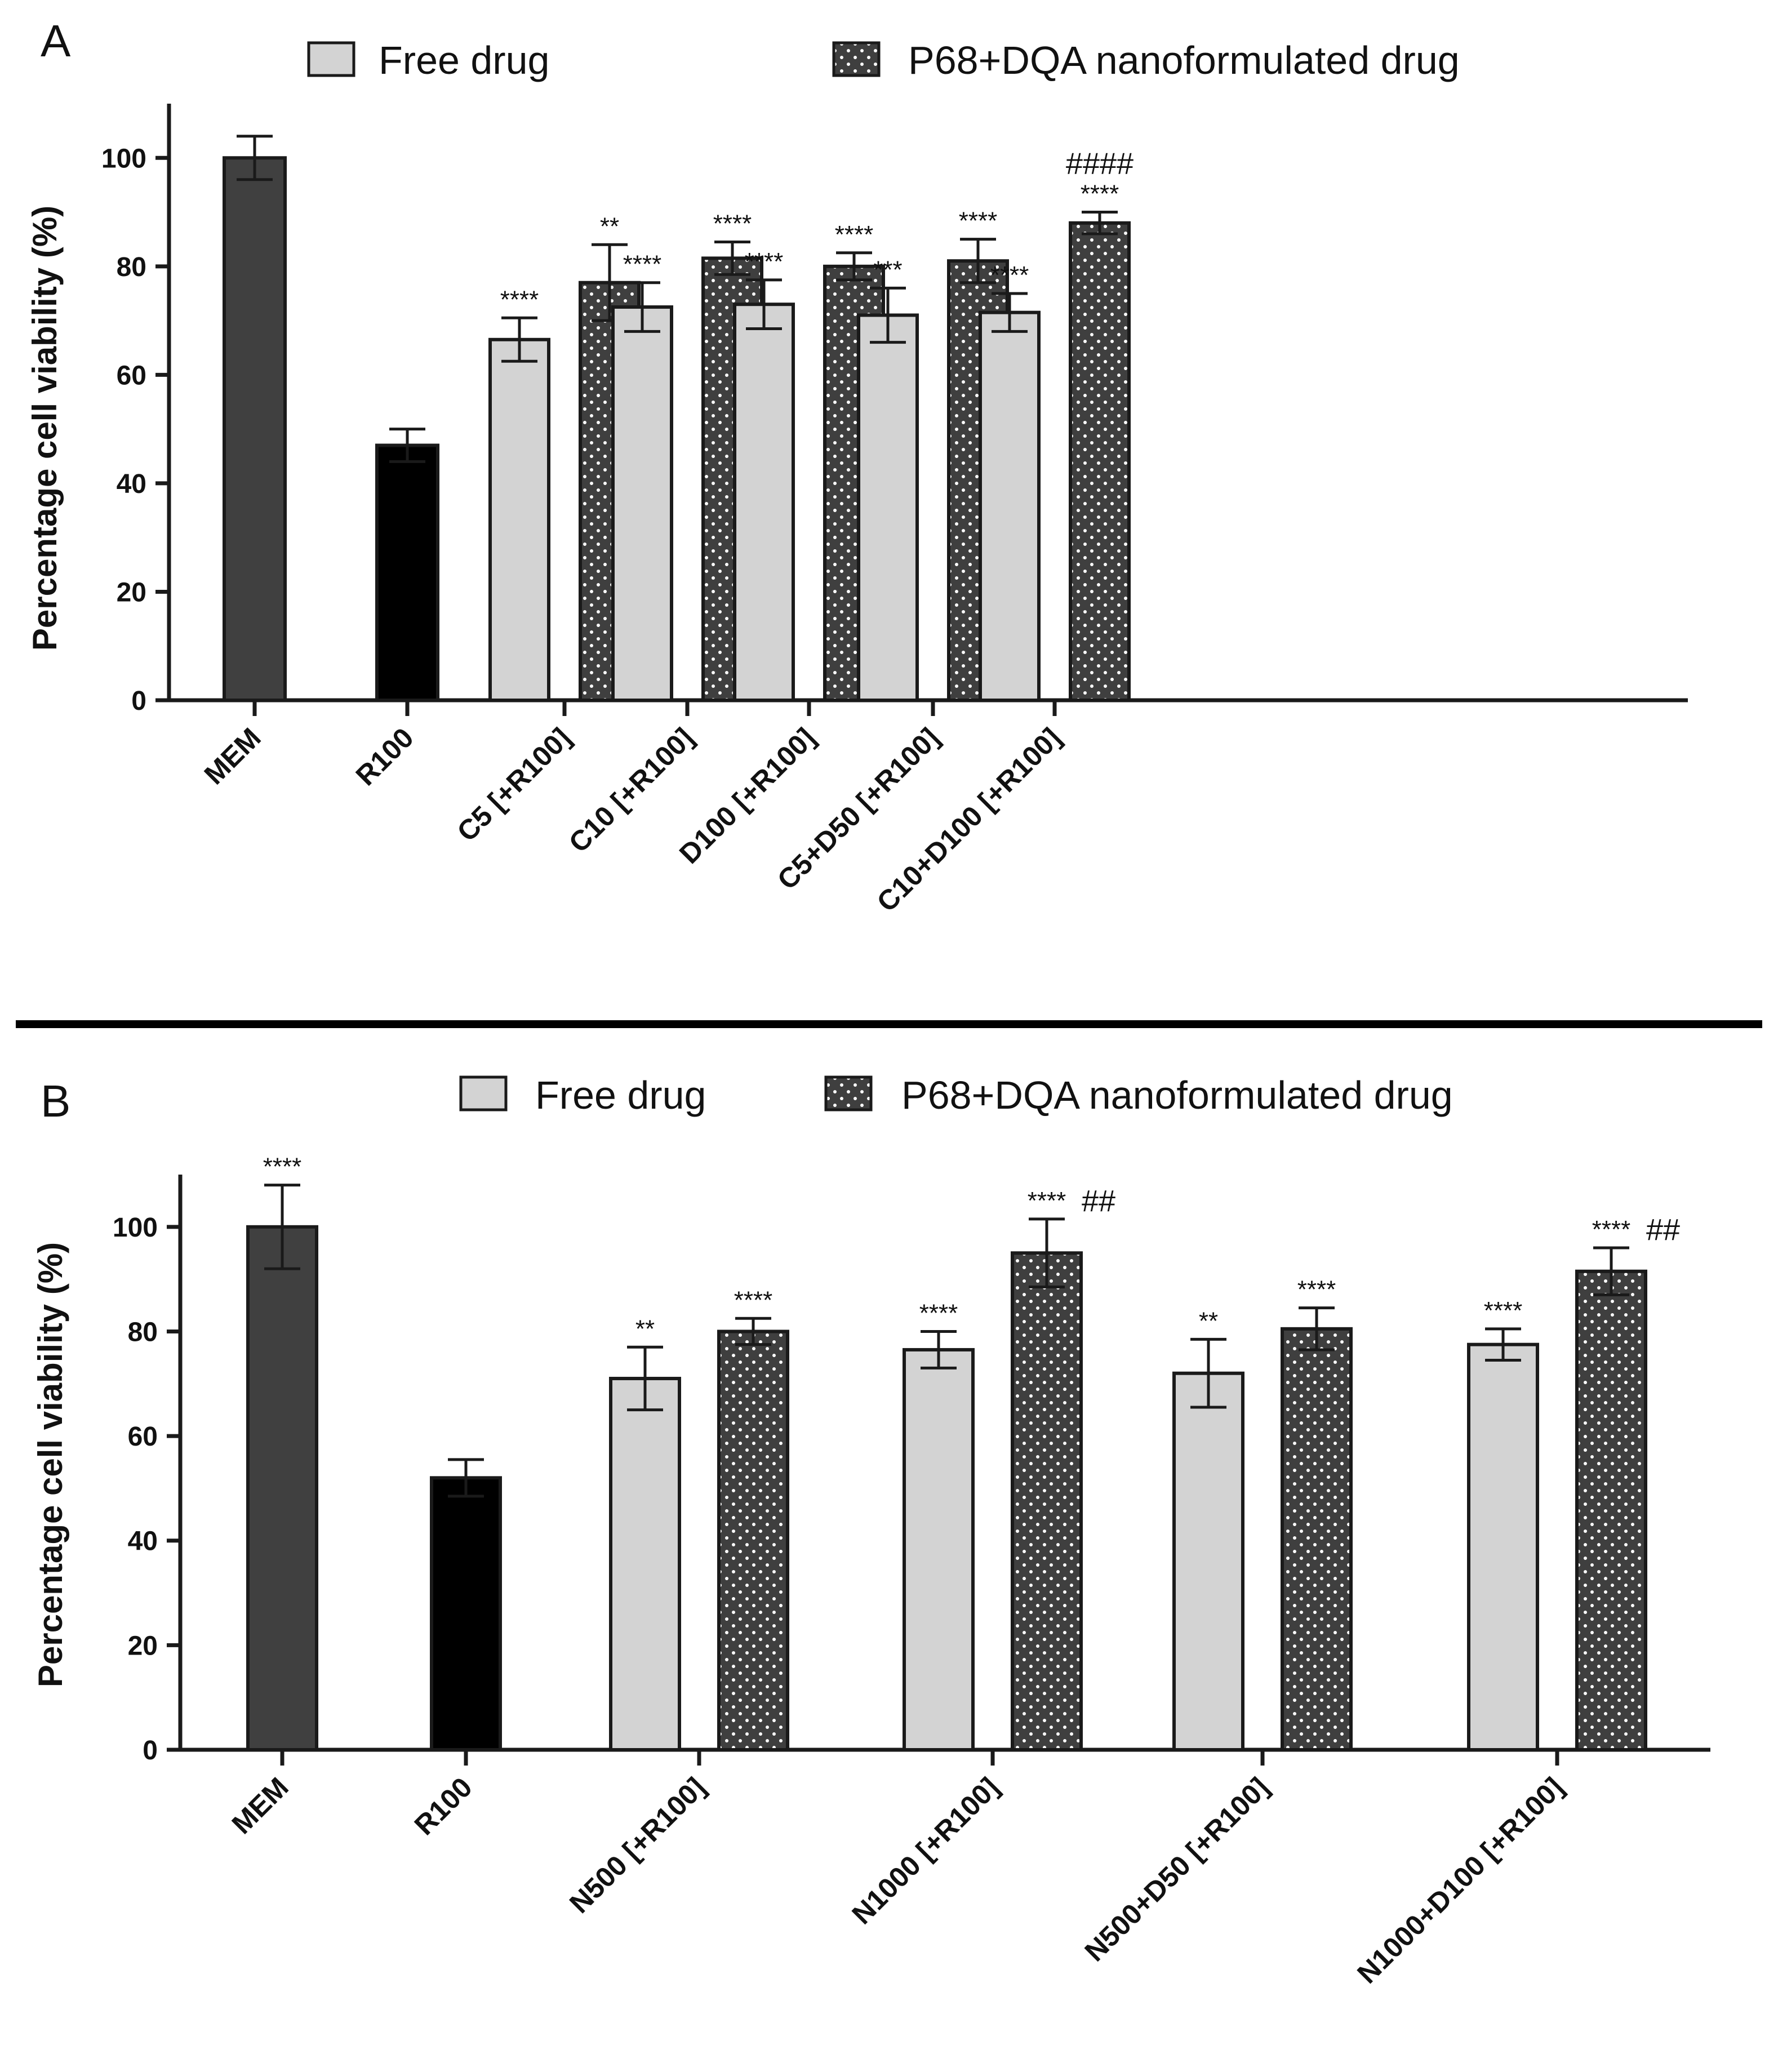 The image size is (1778, 2072). Describe the element at coordinates (631, 791) in the screenshot. I see `x-tick-label: C10 [+R100]` at that location.